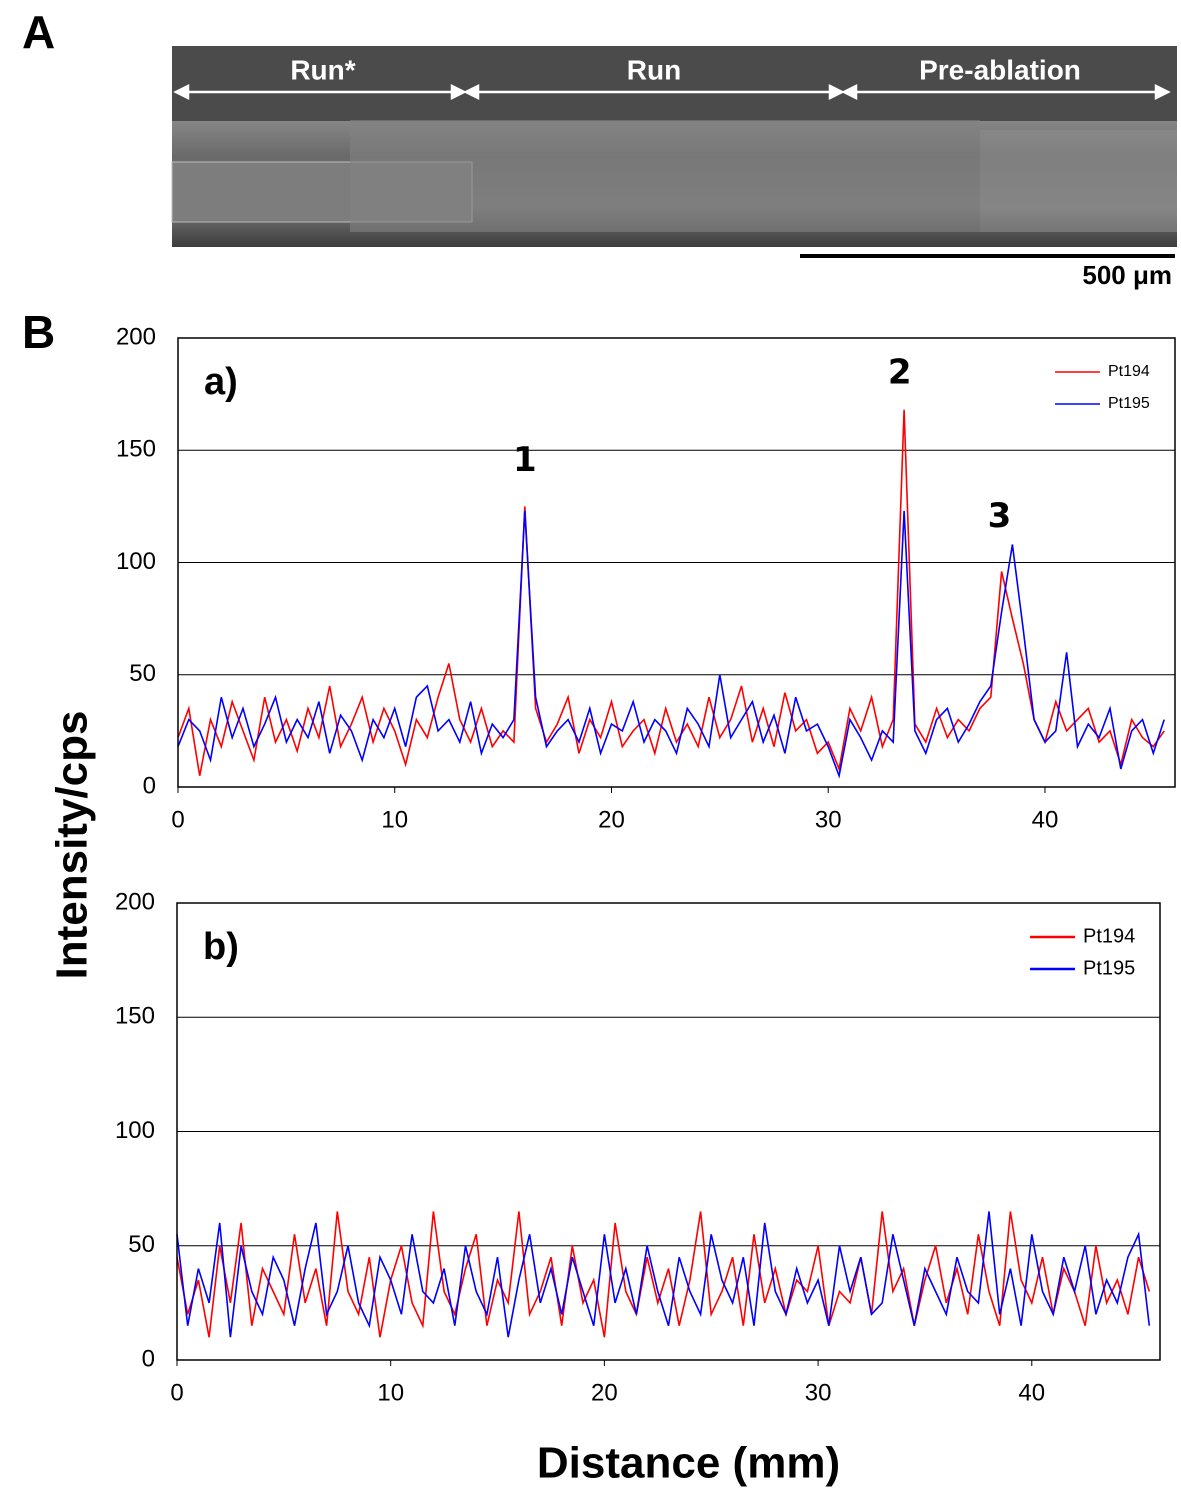 This screenshot has height=1496, width=1181. What do you see at coordinates (38, 332) in the screenshot?
I see `panel-label: B` at bounding box center [38, 332].